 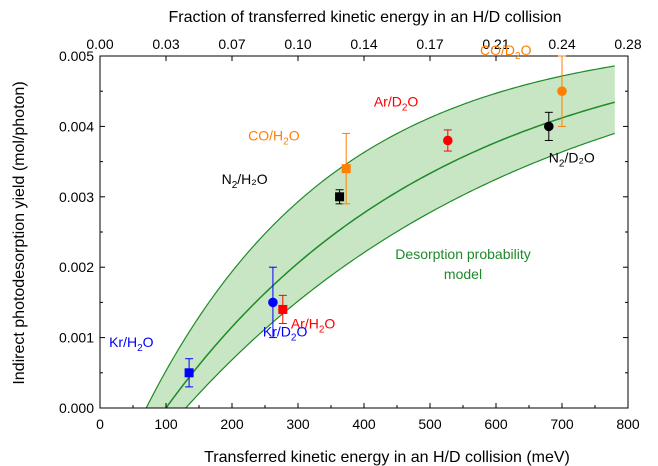 I want to click on y-tick-label: 0.000, so click(x=76, y=408).